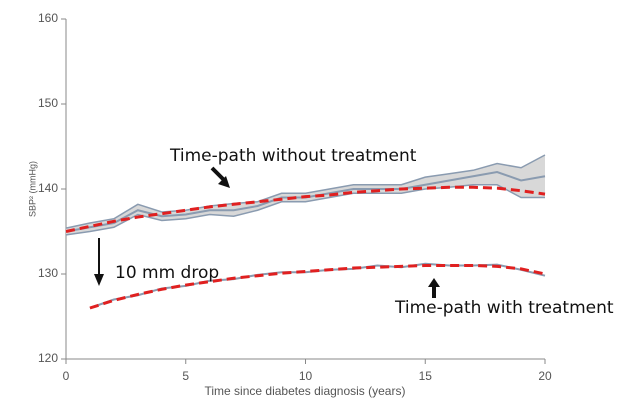 The width and height of the screenshot is (636, 401). Describe the element at coordinates (48, 103) in the screenshot. I see `y-tick-label: 150` at that location.